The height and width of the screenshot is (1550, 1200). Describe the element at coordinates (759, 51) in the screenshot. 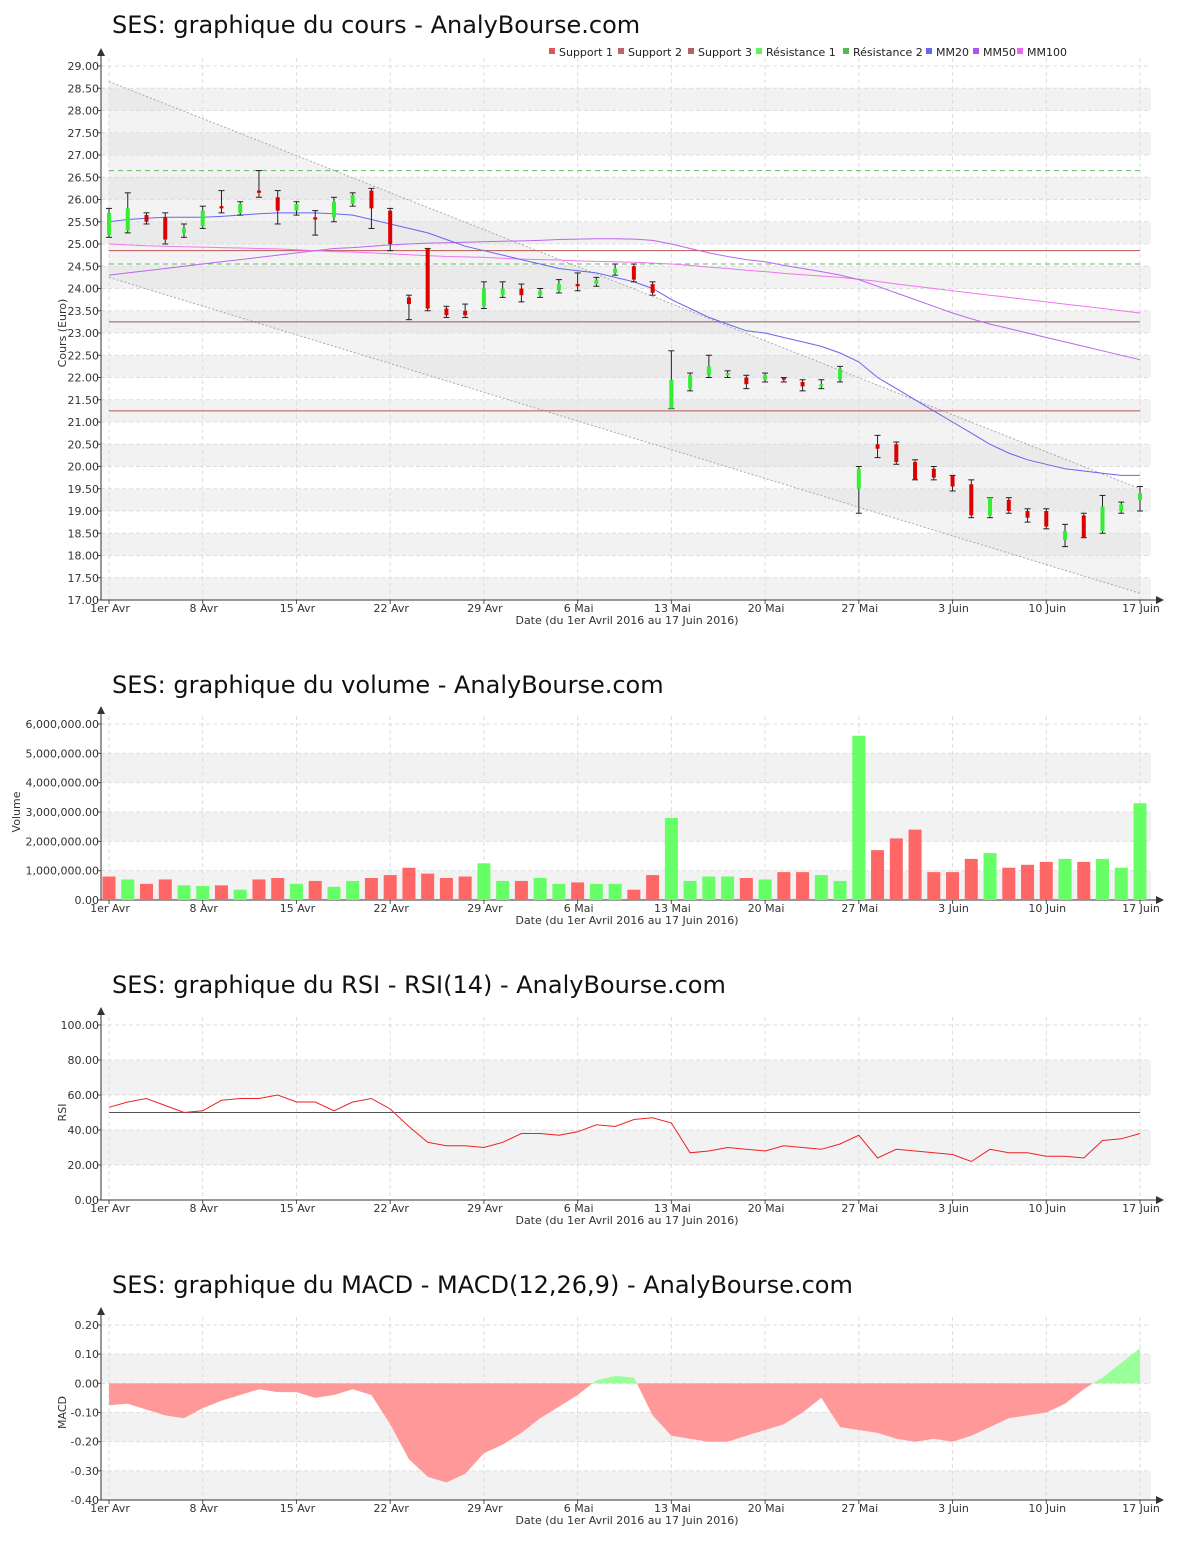

I see `legend-swatch` at that location.